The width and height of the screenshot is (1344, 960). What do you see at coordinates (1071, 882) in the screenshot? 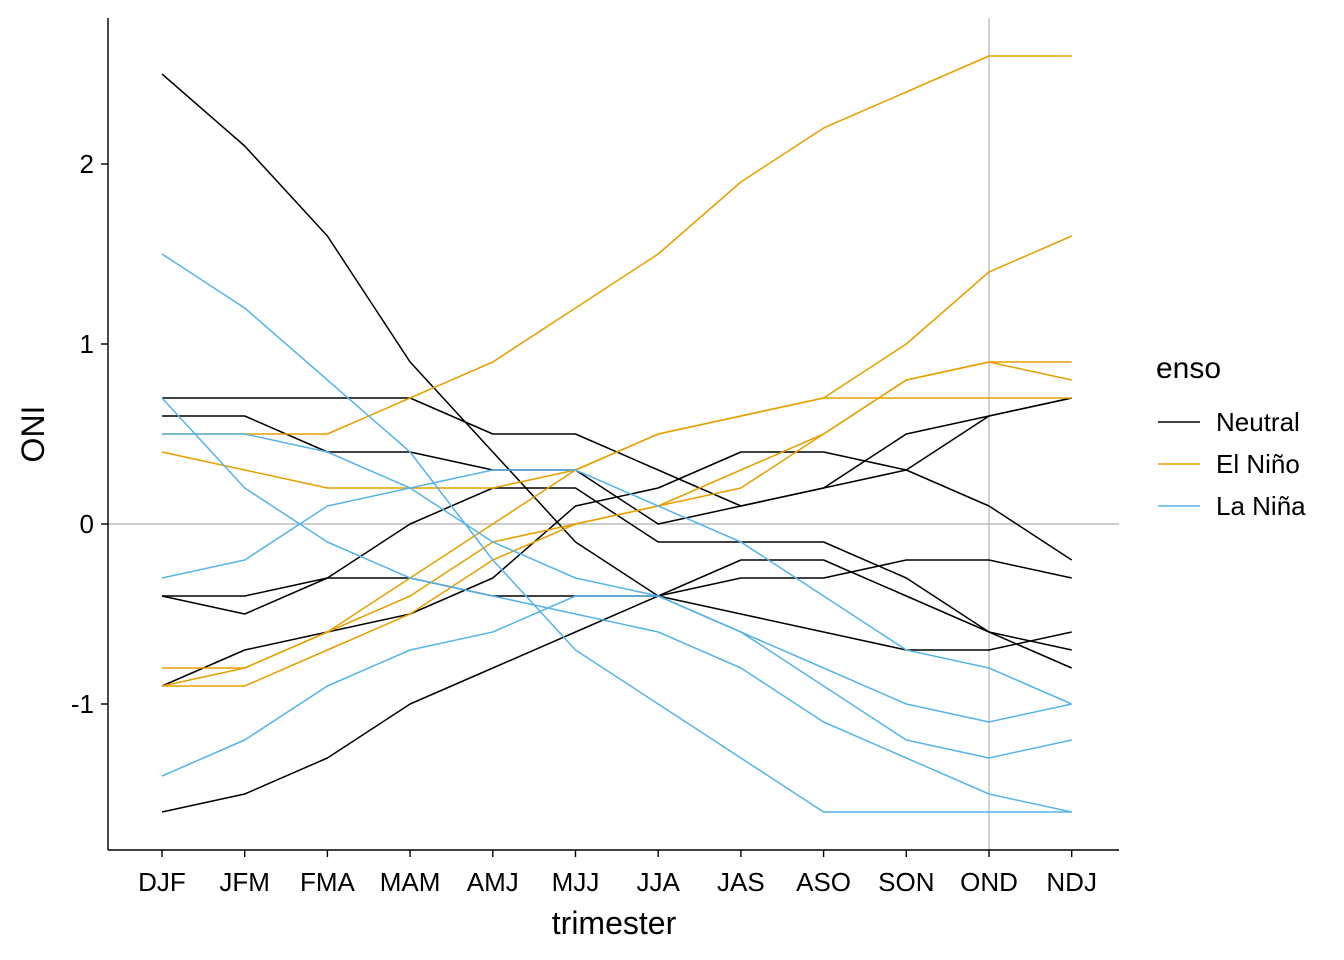
I see `x-tick-label: NDJ` at bounding box center [1071, 882].